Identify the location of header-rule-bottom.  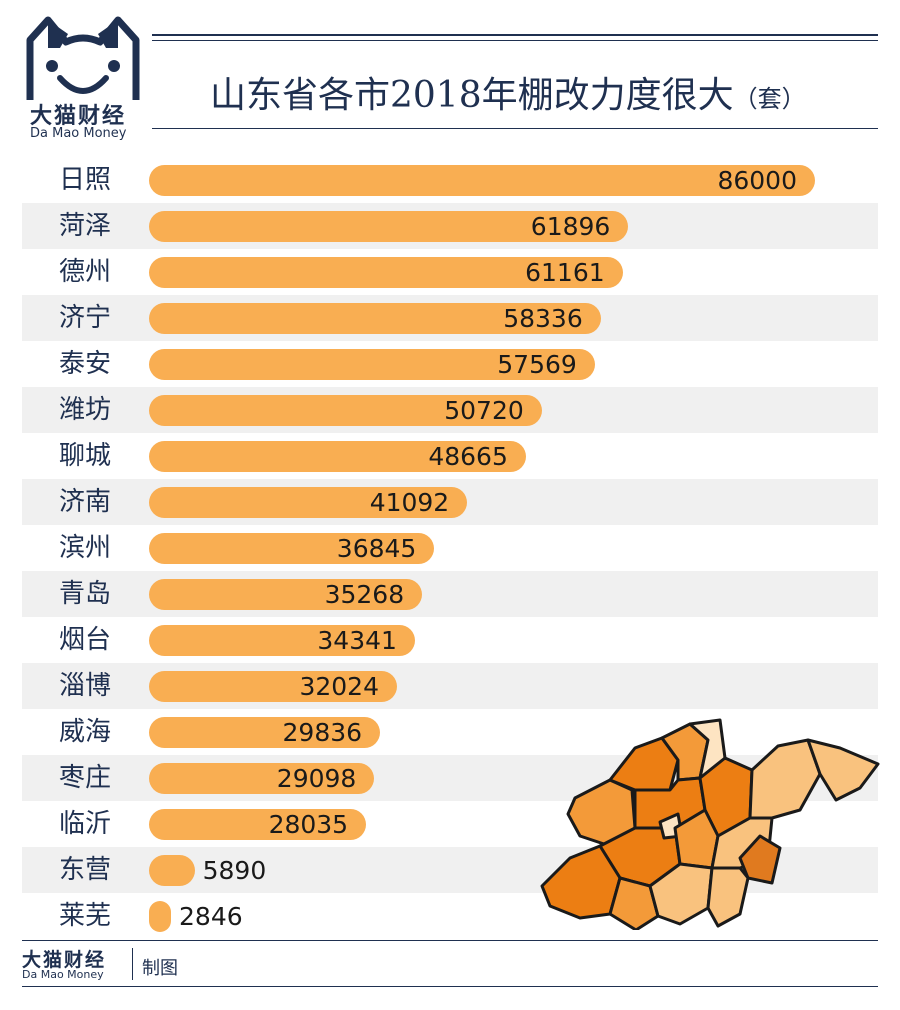
(515, 128).